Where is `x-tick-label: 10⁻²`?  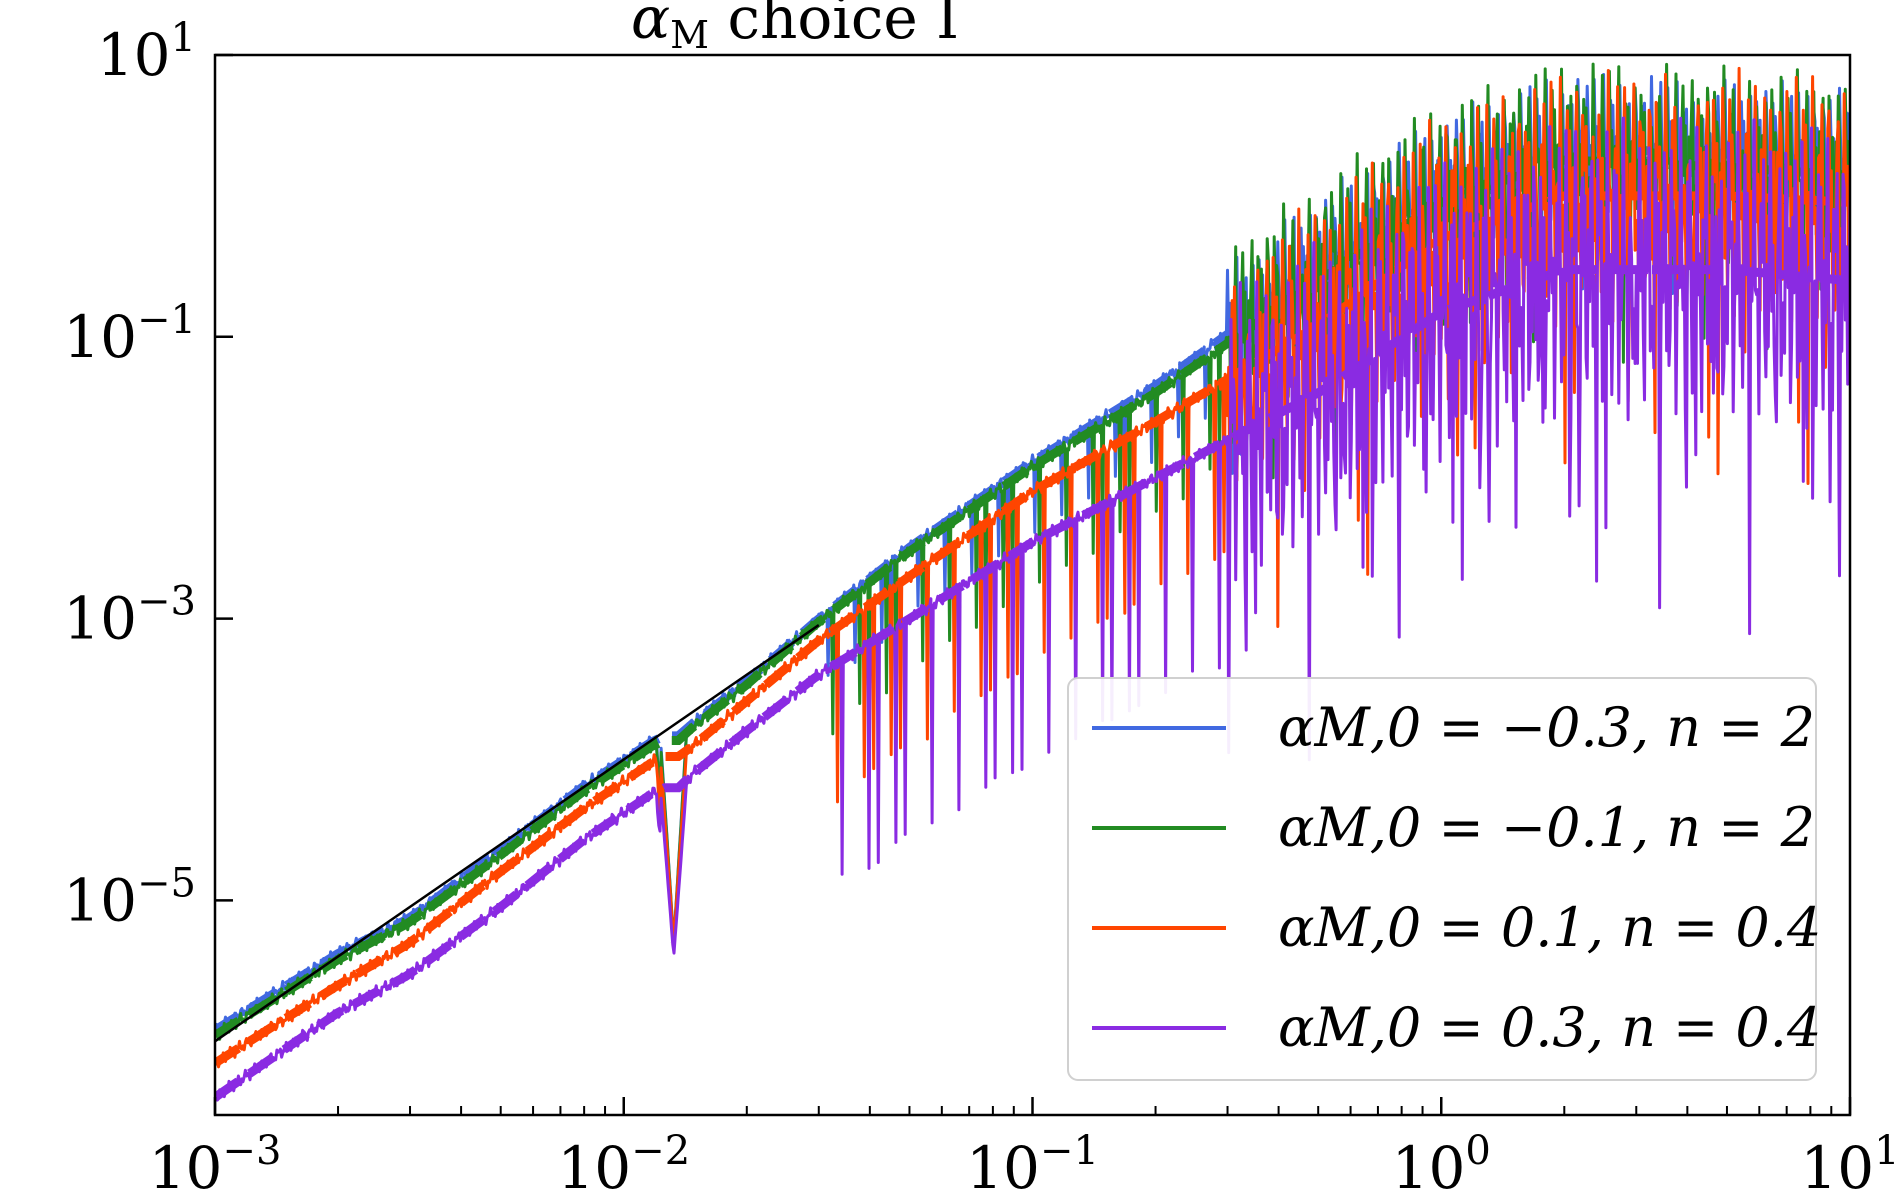
x-tick-label: 10⁻² is located at coordinates (623, 1165).